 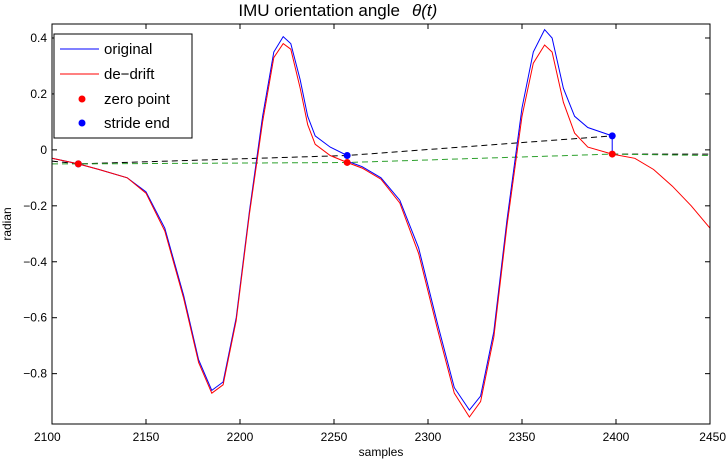 I want to click on x-tick-label-0: 2100, so click(x=47, y=437).